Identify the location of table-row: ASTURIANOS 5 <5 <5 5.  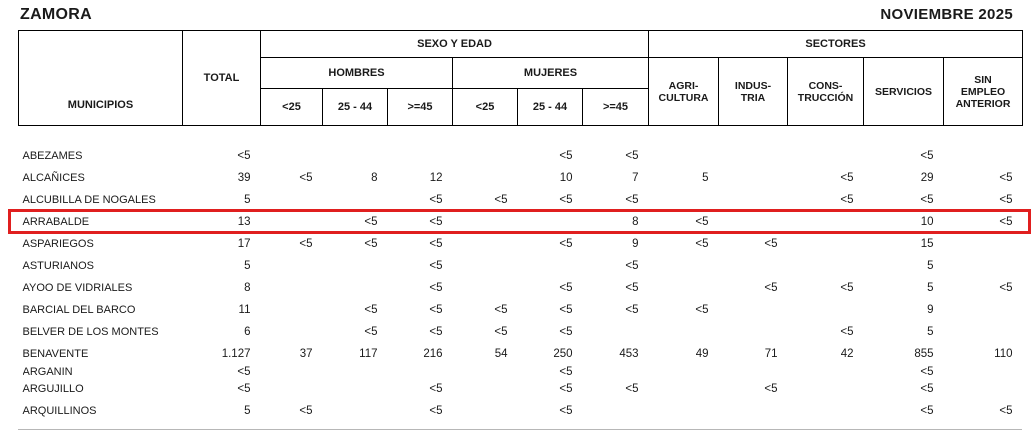
(521, 266).